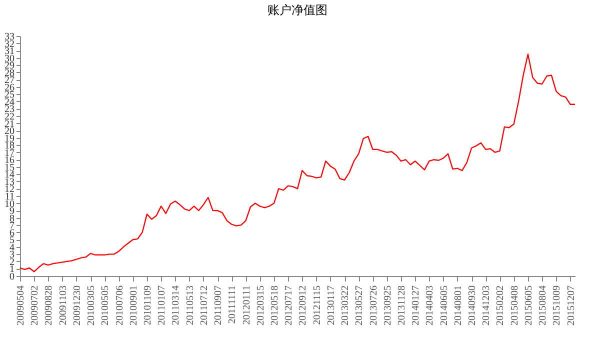  Describe the element at coordinates (176, 306) in the screenshot. I see `x-tick-label: 20110314` at that location.